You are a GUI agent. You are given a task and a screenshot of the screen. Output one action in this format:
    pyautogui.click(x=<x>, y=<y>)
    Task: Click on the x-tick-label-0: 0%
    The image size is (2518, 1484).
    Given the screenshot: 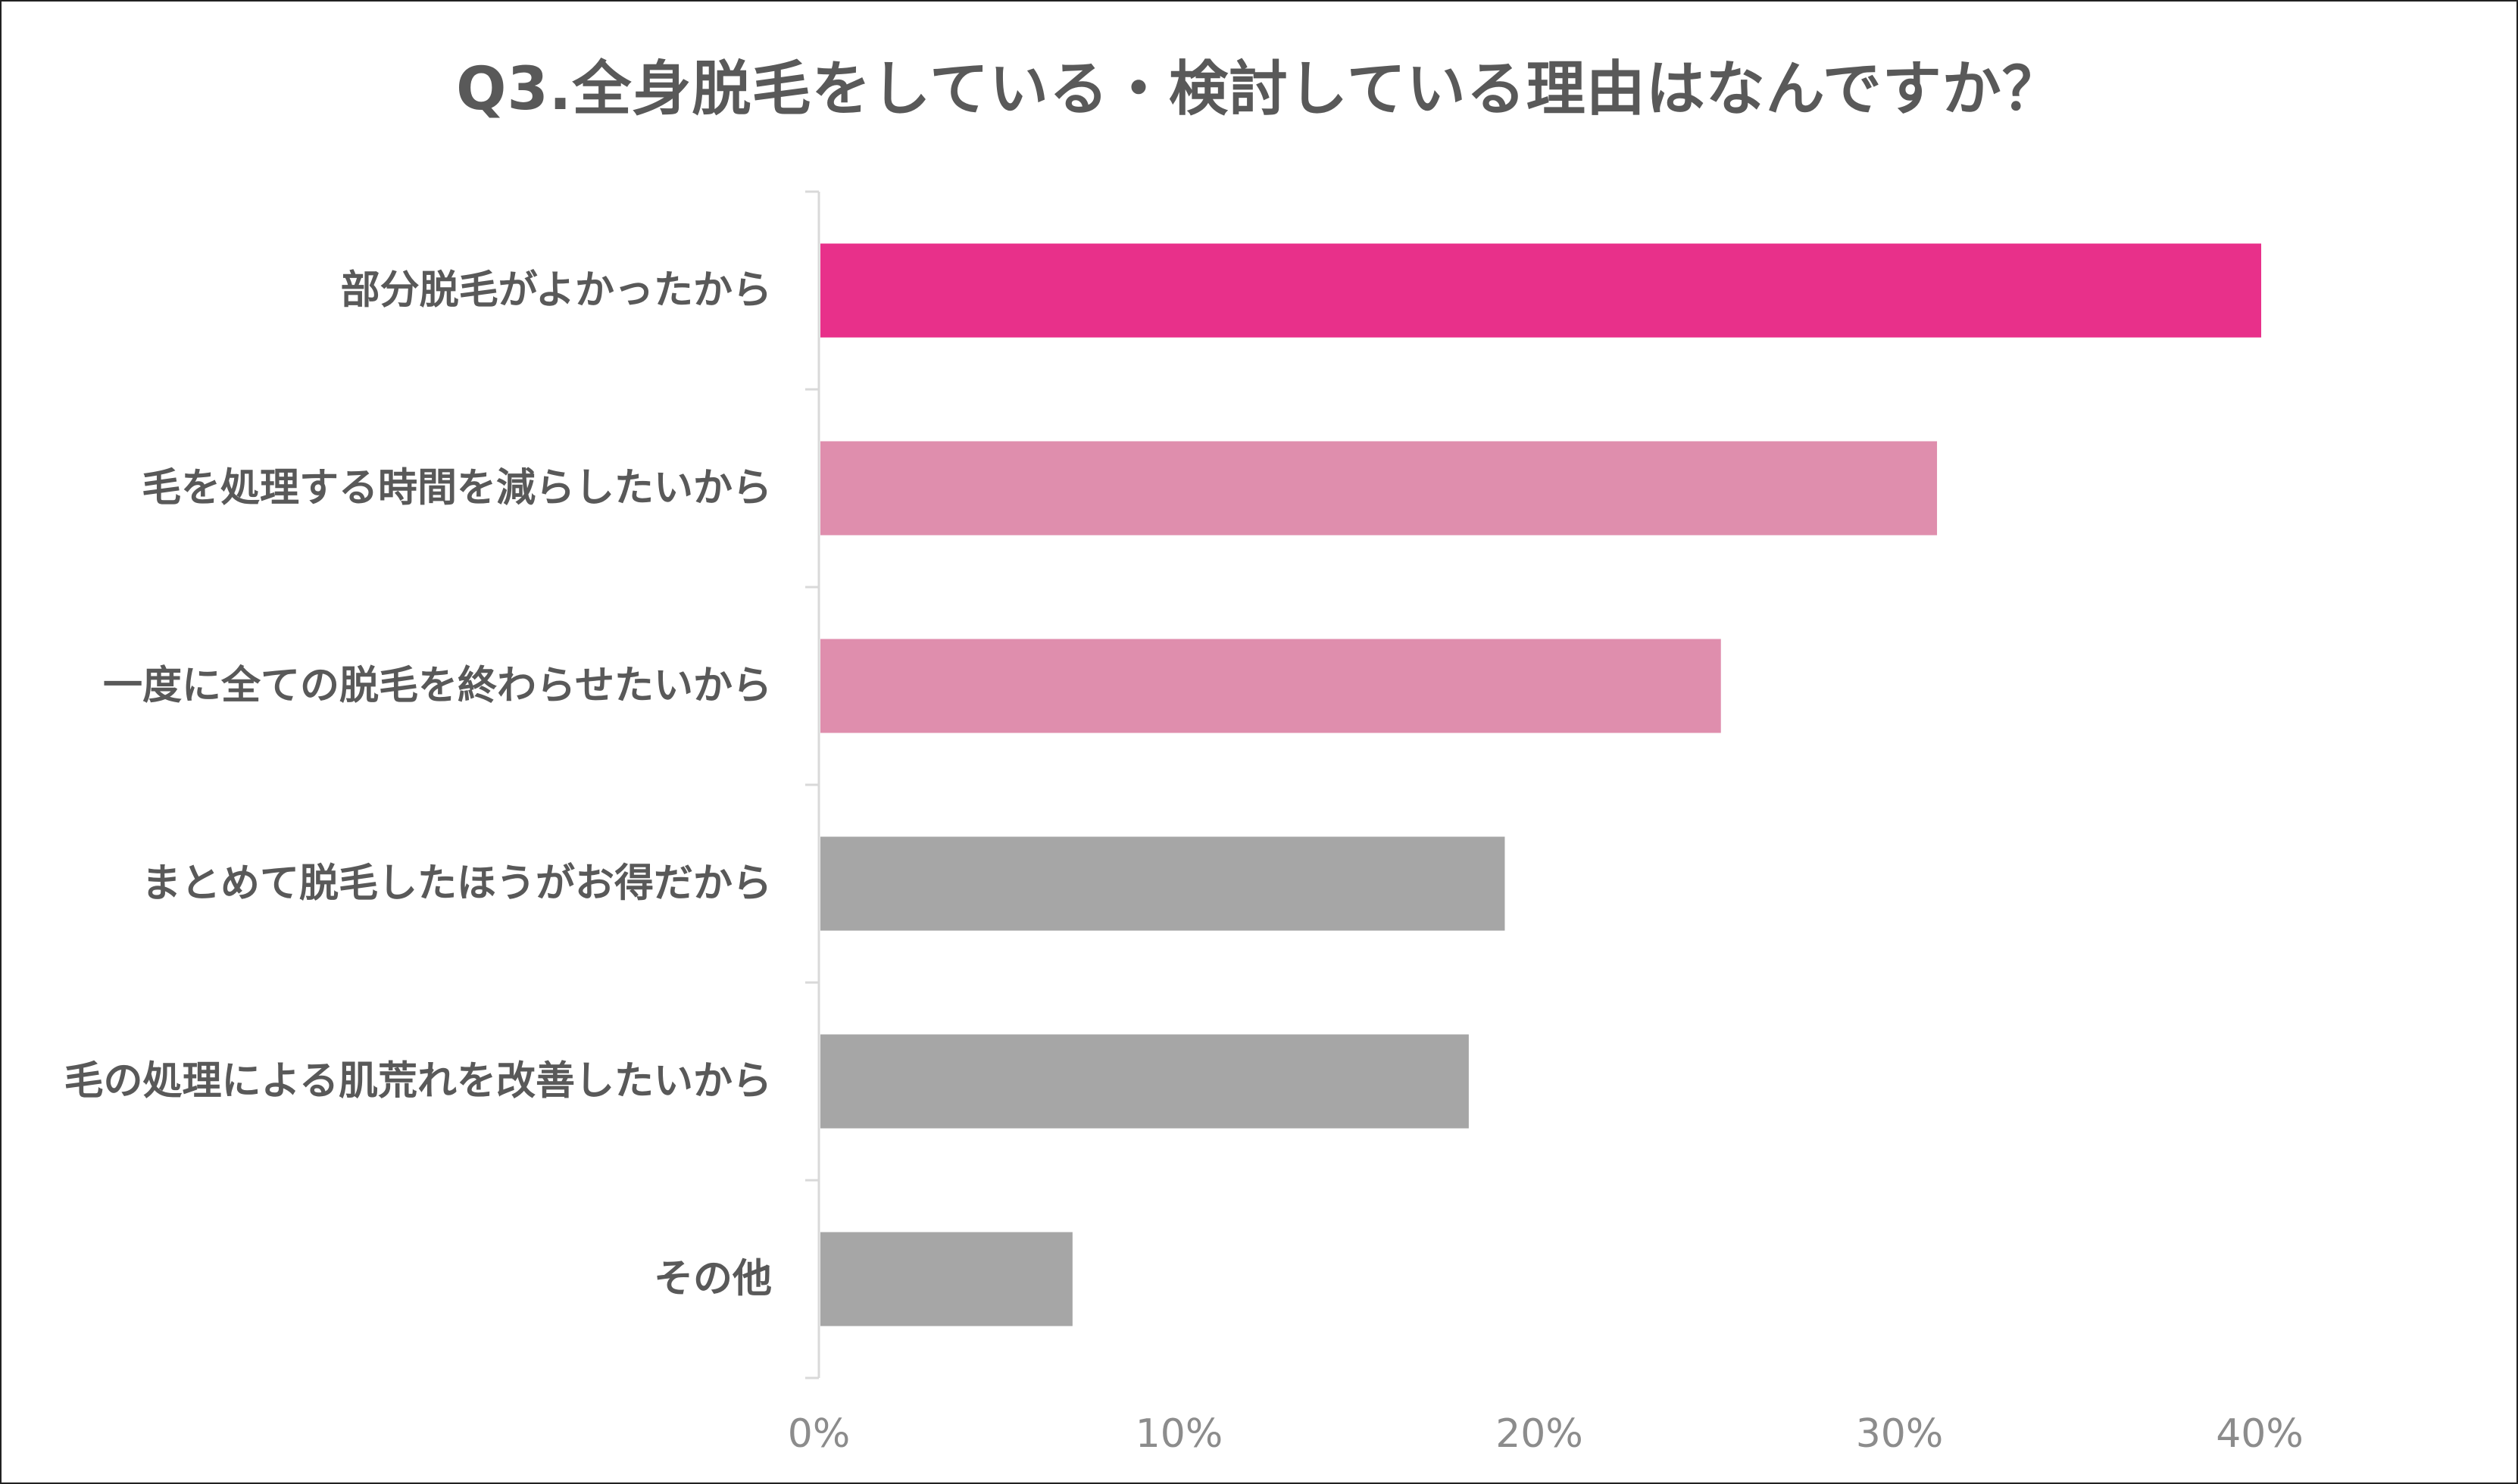 What is the action you would take?
    pyautogui.click(x=819, y=1434)
    